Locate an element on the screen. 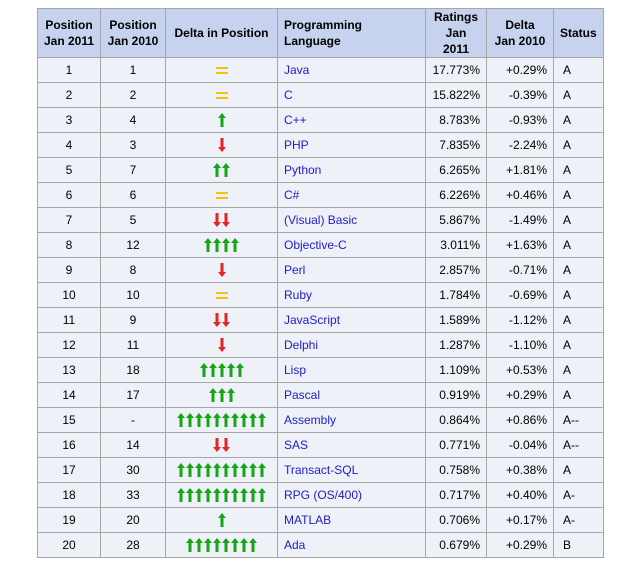 Image resolution: width=628 pixels, height=581 pixels. language-link: Perl is located at coordinates (295, 270).